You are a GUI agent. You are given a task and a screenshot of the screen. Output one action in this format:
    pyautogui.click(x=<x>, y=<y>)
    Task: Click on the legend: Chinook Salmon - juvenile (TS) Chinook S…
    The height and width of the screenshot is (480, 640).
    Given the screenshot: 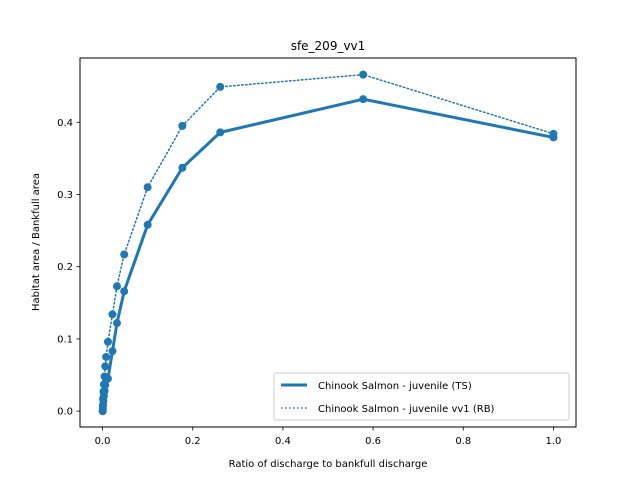 What is the action you would take?
    pyautogui.click(x=421, y=396)
    